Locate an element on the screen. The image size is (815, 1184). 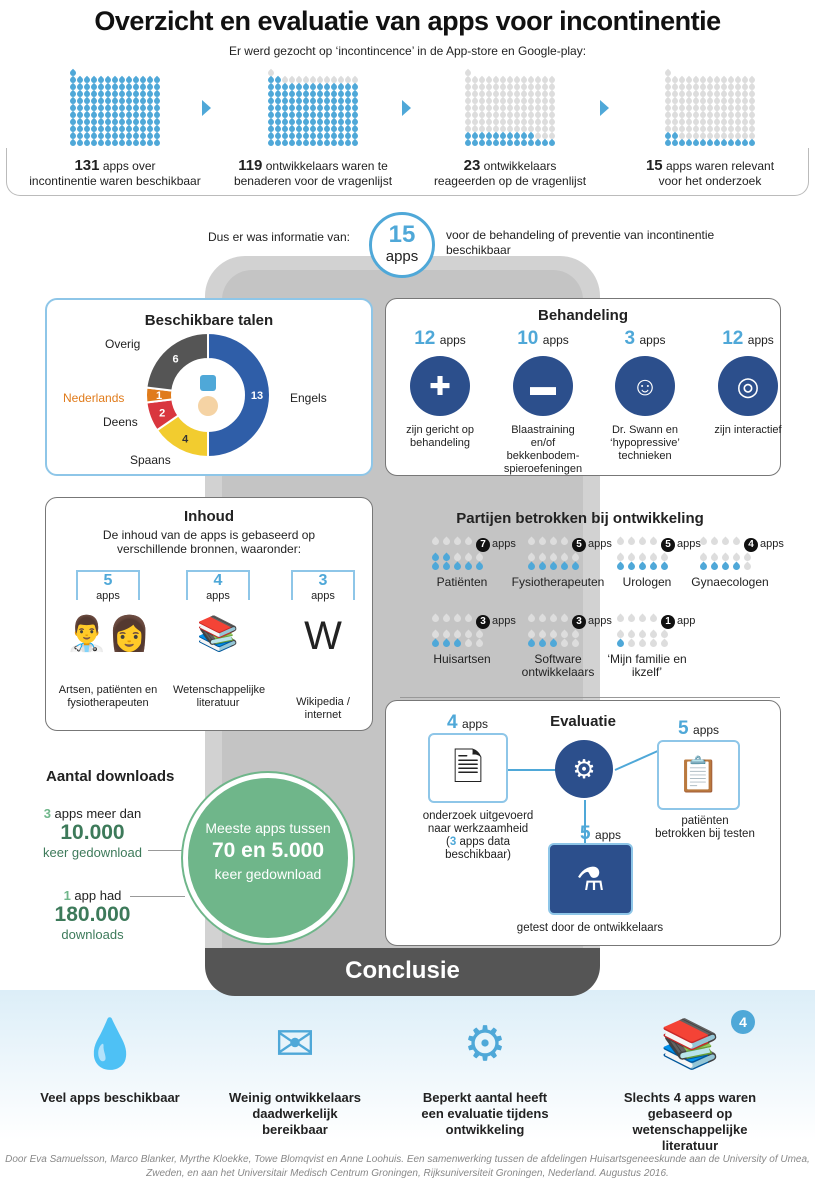
partij-item: 3 apps Huisartsen is located at coordinates (469, 639).